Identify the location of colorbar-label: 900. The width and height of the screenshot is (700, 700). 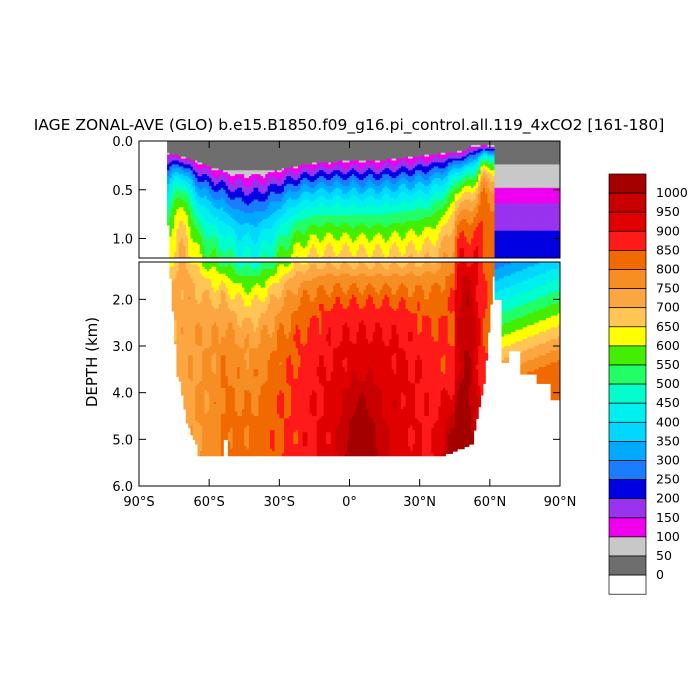
(668, 230).